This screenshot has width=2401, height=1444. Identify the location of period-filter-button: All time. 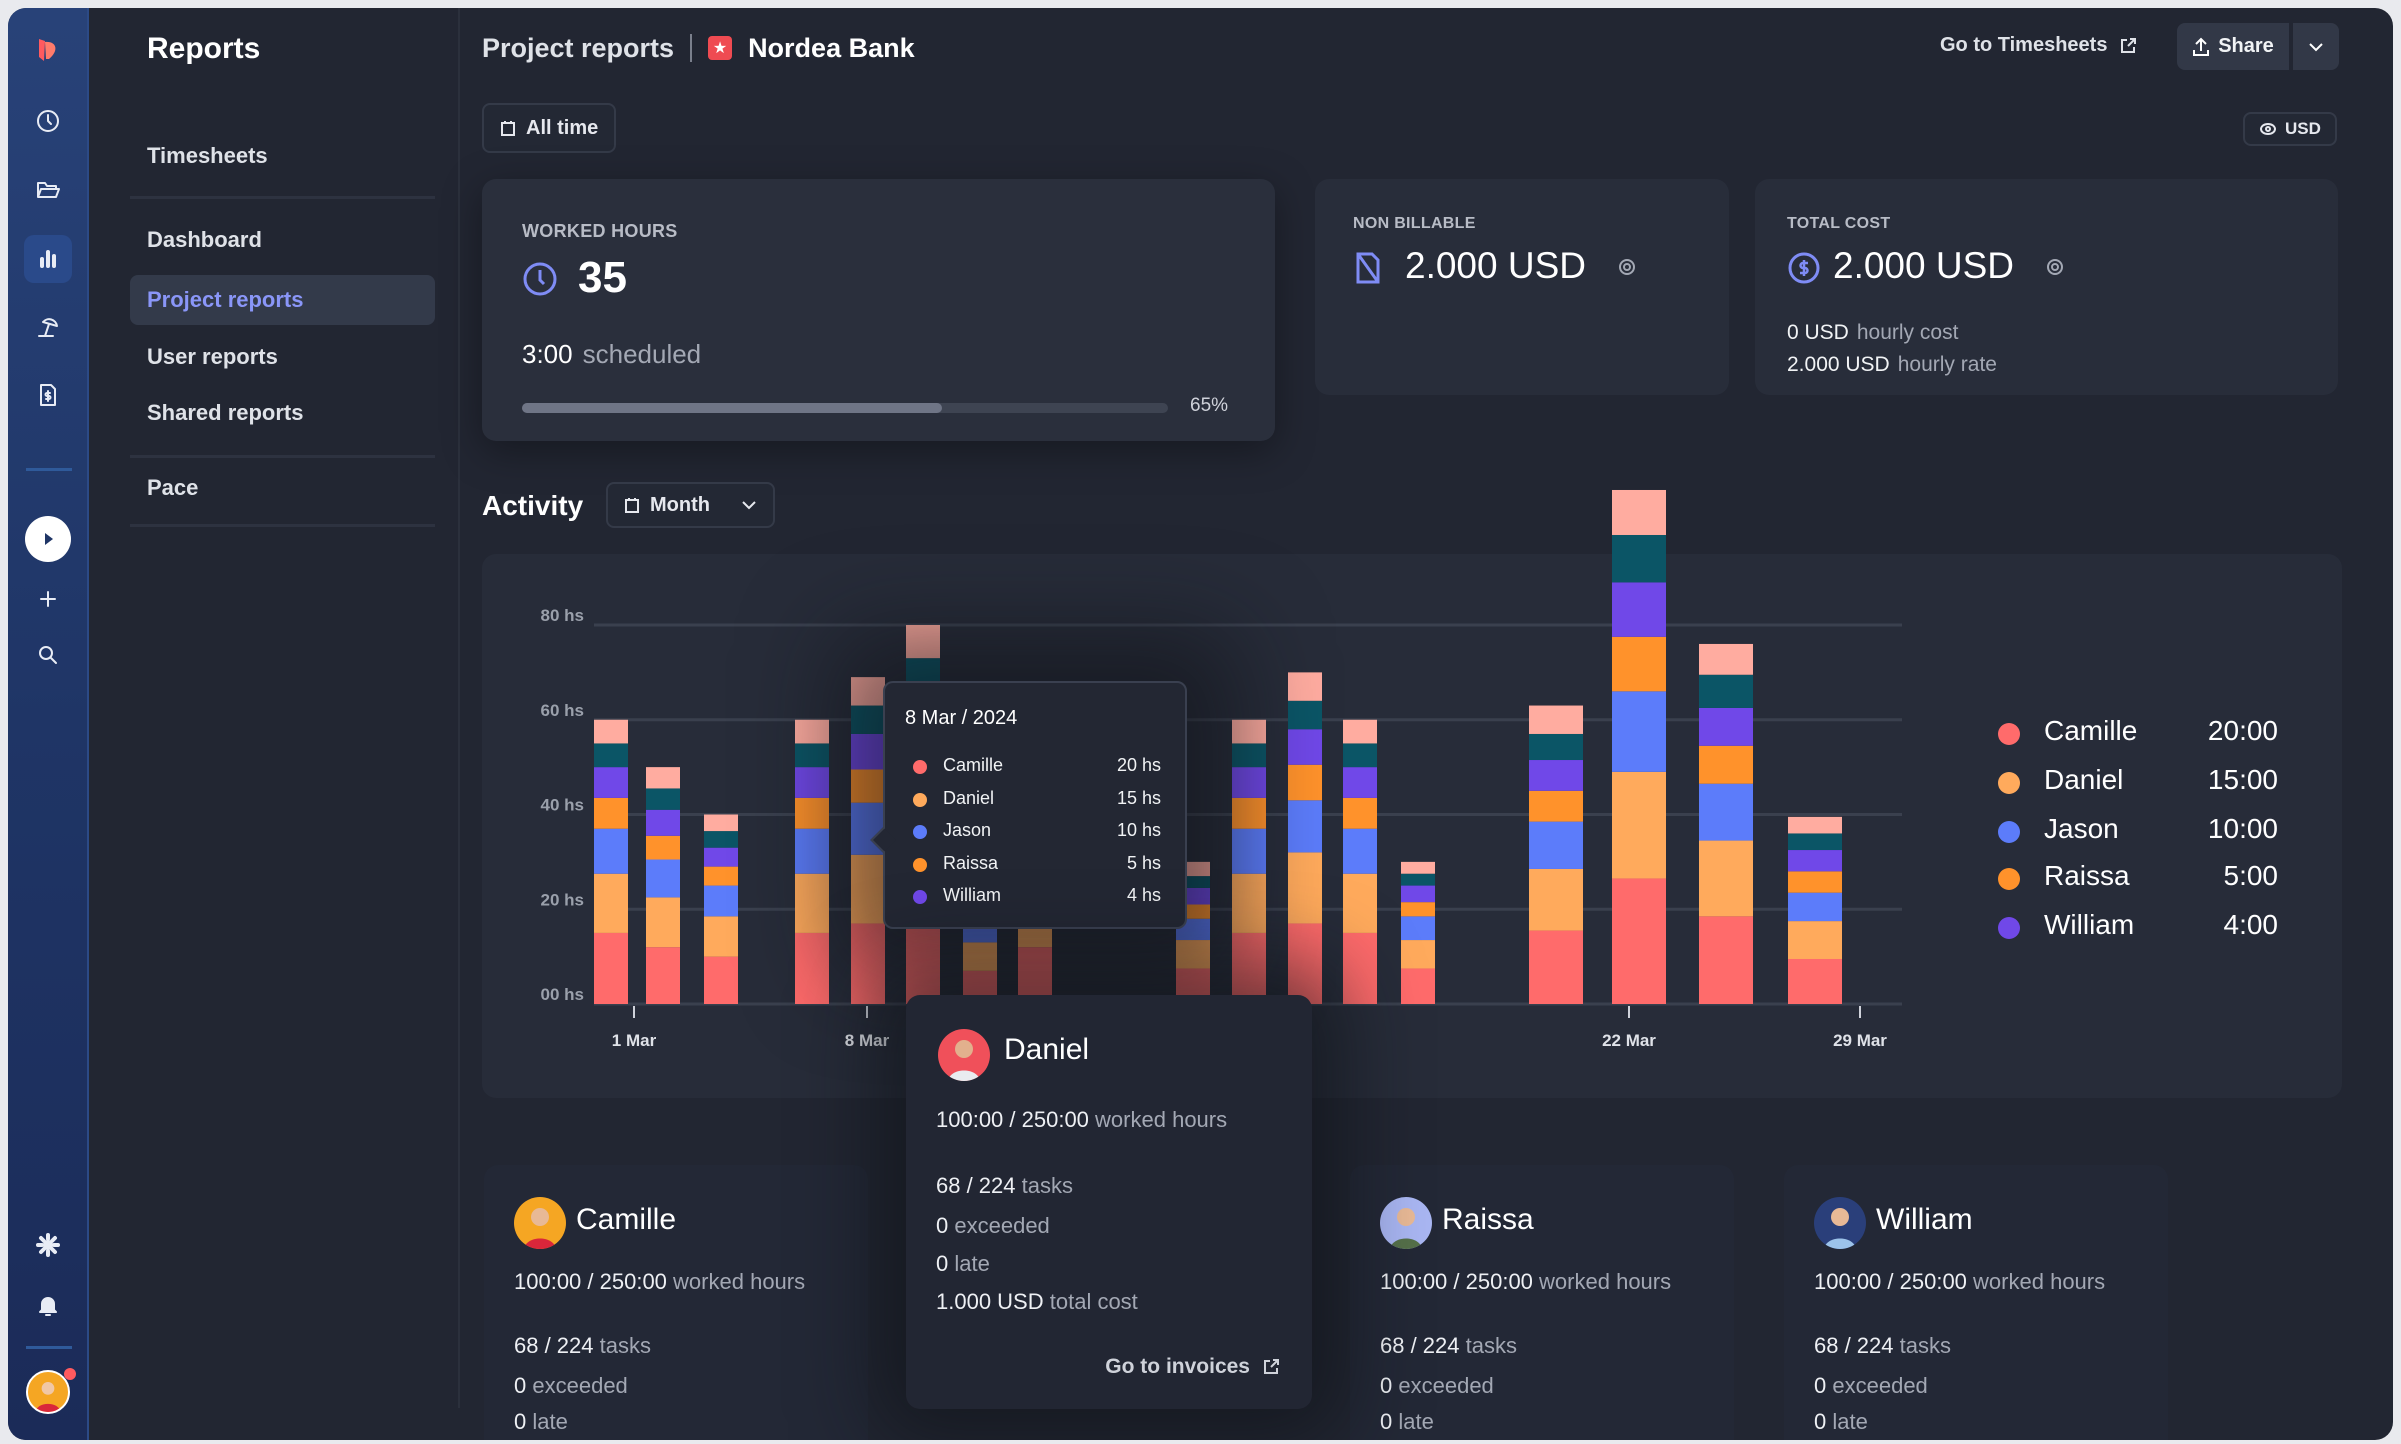
(549, 128).